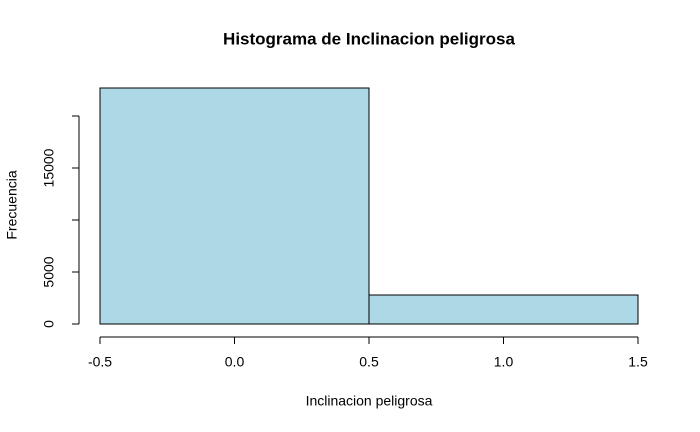 This screenshot has width=700, height=432. Describe the element at coordinates (49, 271) in the screenshot. I see `y-tick-label: 5000` at that location.